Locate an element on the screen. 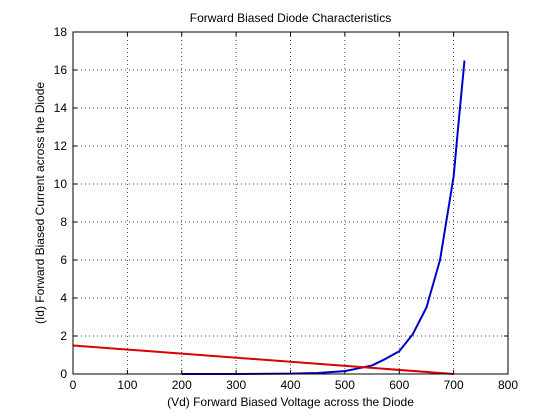 This screenshot has height=420, width=560. y-tick-label: 12 is located at coordinates (61, 146).